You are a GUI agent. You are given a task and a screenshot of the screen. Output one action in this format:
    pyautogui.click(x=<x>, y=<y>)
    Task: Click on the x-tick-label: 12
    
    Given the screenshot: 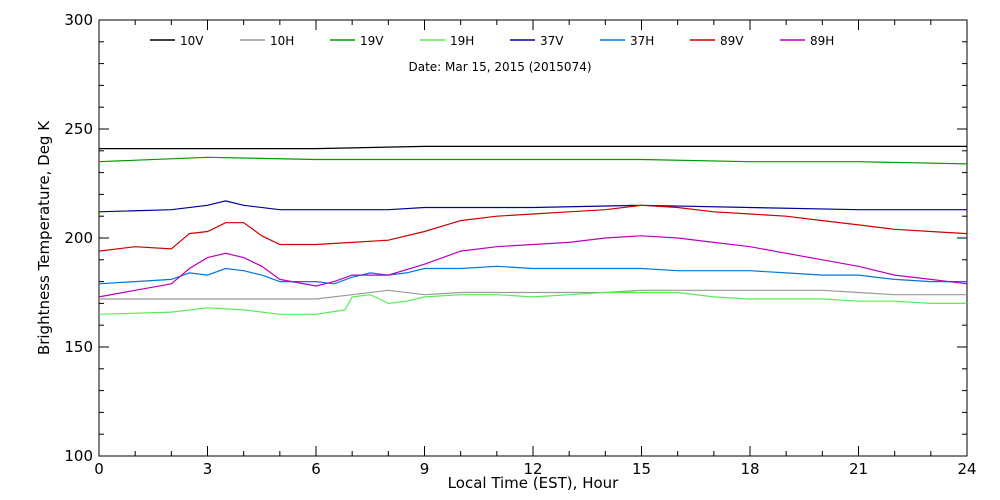 What is the action you would take?
    pyautogui.click(x=532, y=469)
    